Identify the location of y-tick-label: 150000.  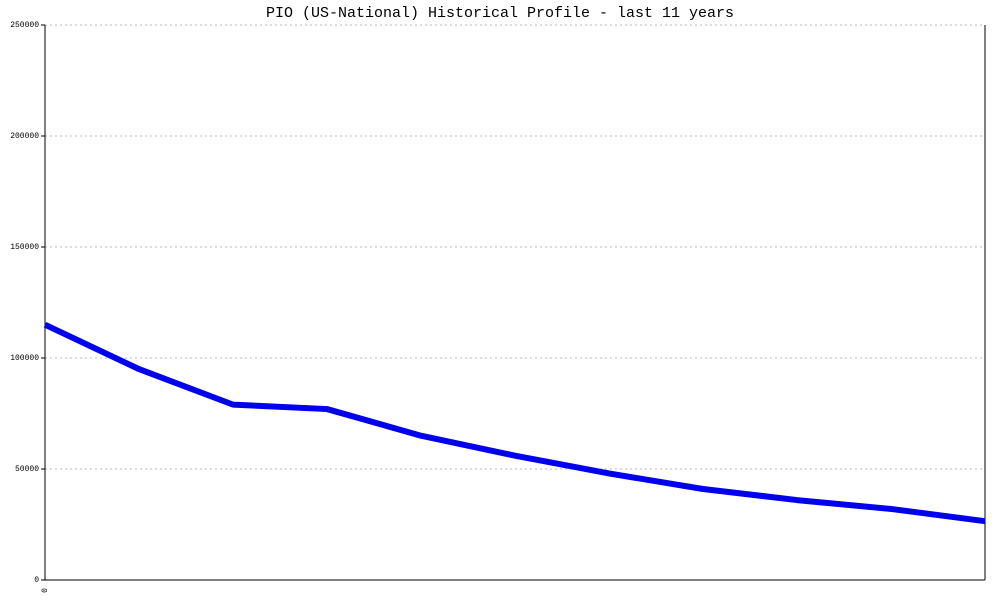
(24, 247).